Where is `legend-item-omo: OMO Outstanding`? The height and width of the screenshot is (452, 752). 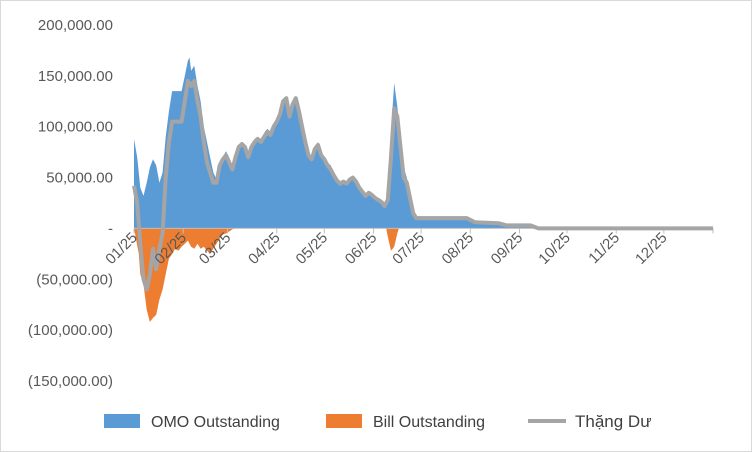 legend-item-omo: OMO Outstanding is located at coordinates (192, 422).